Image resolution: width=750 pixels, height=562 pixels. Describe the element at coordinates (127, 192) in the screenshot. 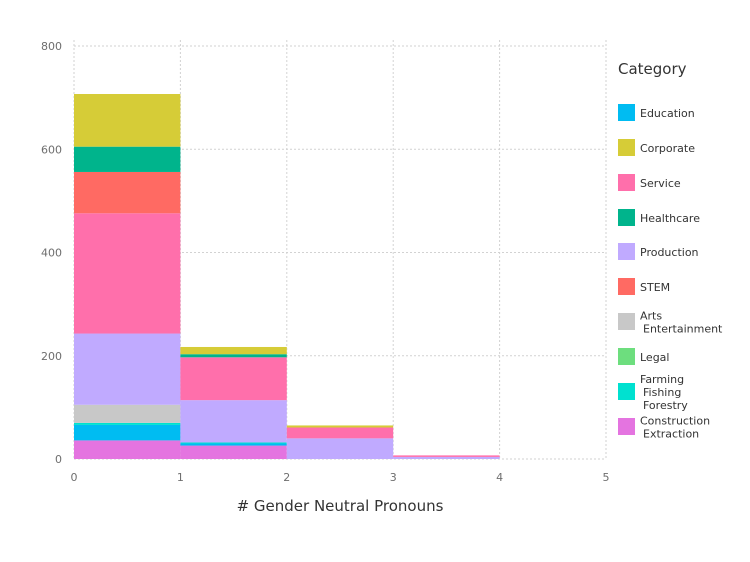

I see `bar-segment-stem` at that location.